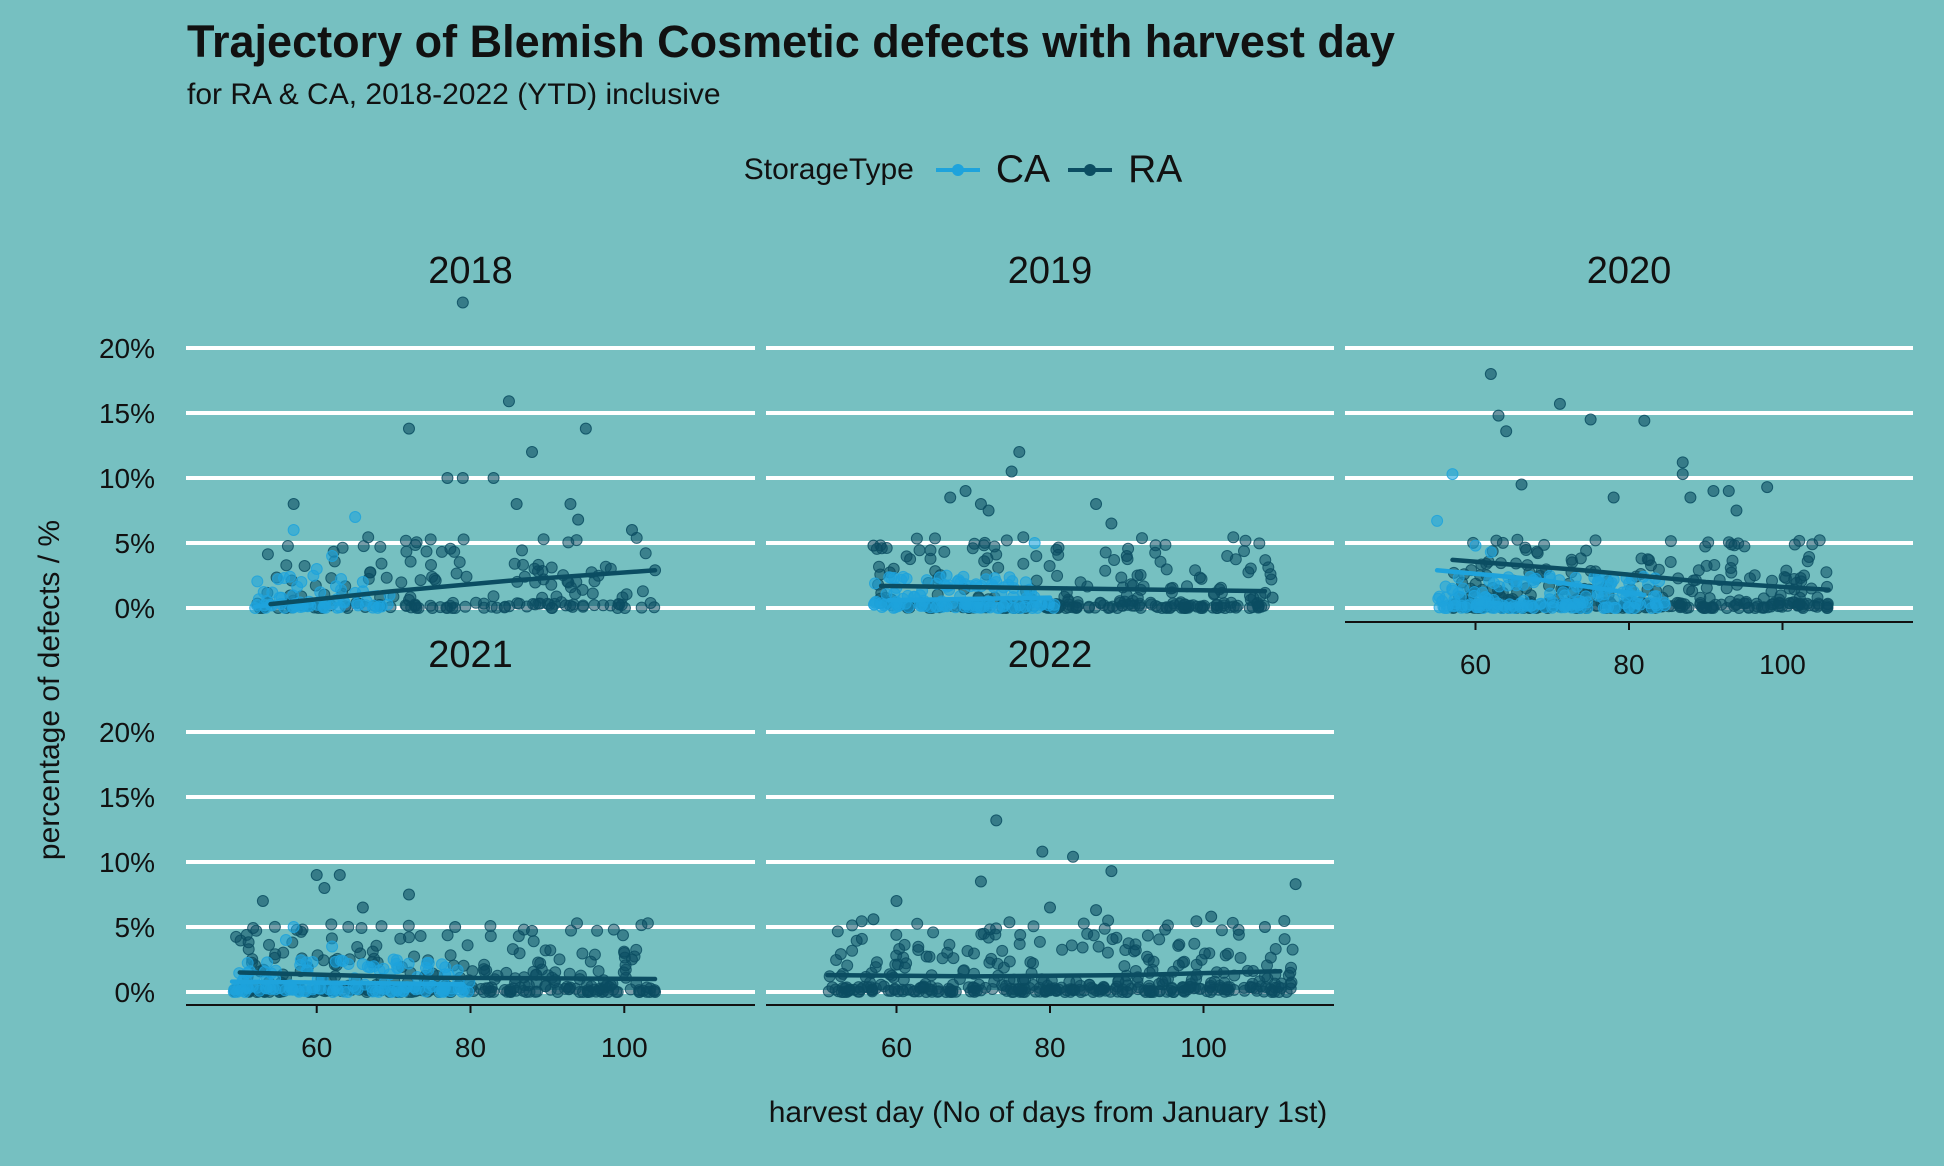  What do you see at coordinates (828, 169) in the screenshot?
I see `legend-title: StorageType` at bounding box center [828, 169].